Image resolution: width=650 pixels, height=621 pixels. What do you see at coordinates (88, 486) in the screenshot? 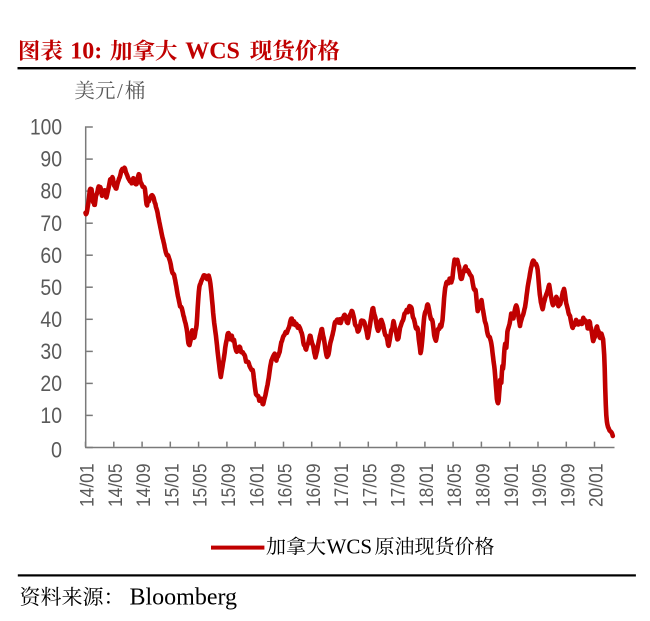
I see `svg-text: 14/01` at bounding box center [88, 486].